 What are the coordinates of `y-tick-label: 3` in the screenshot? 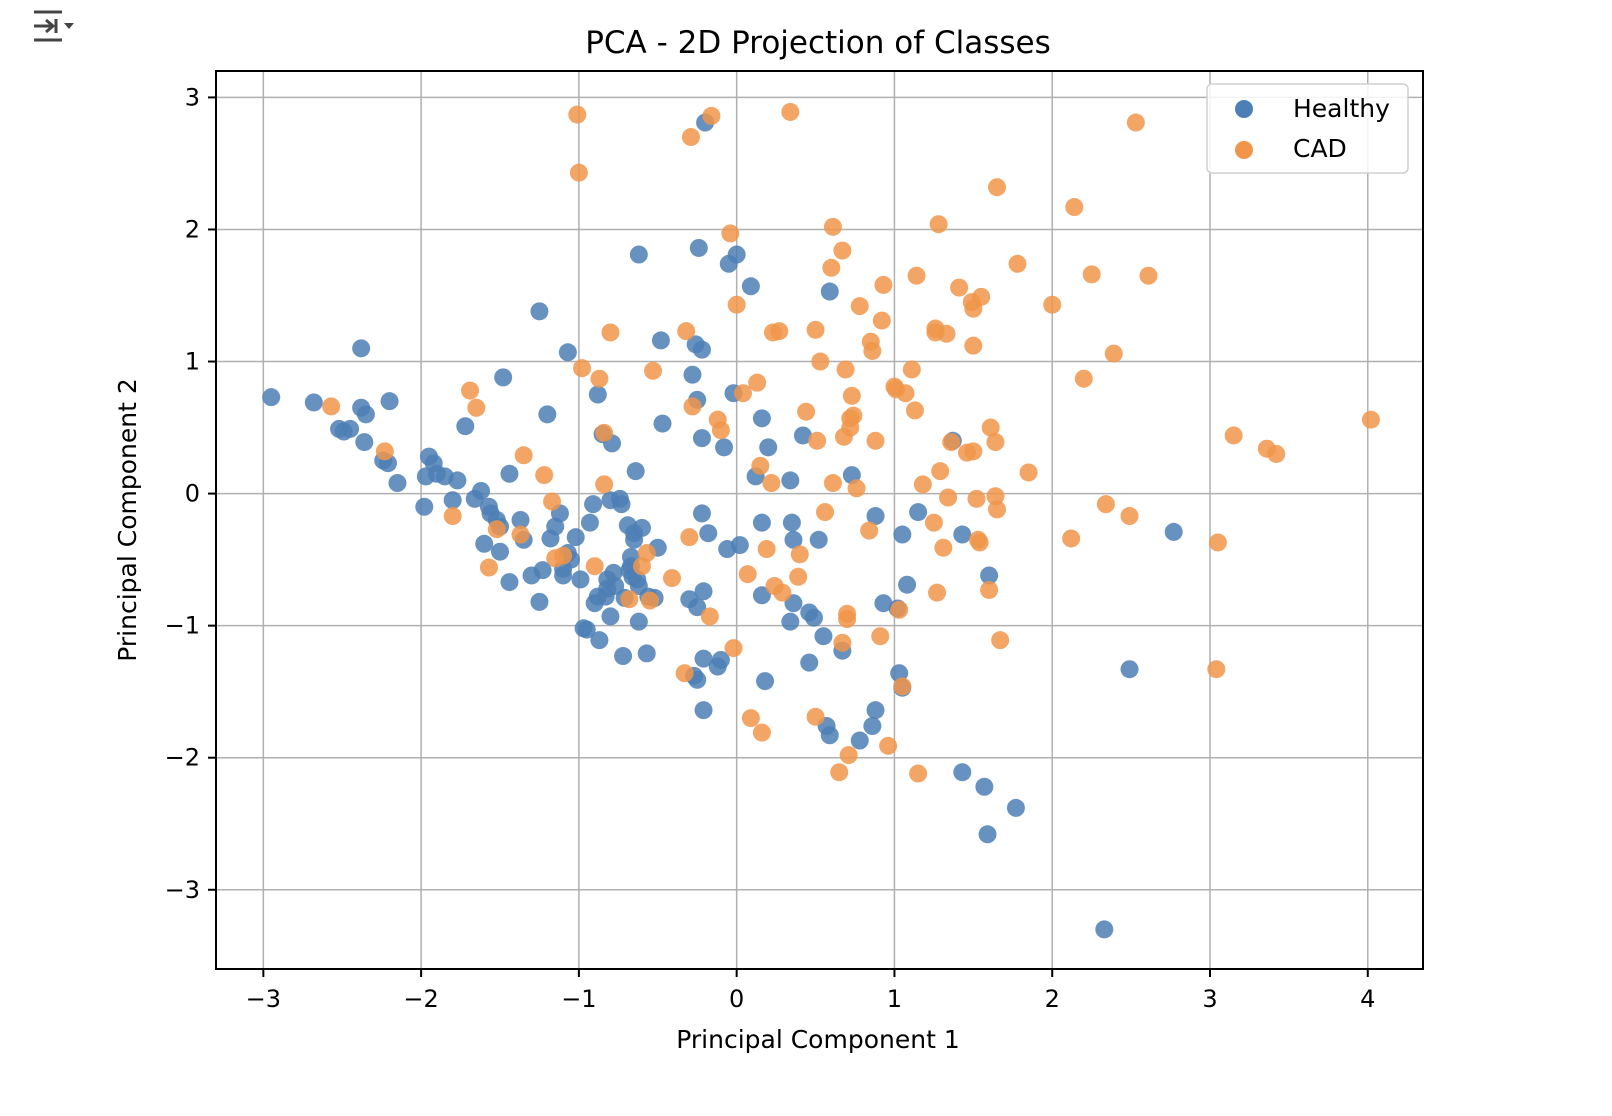 It's located at (192, 97).